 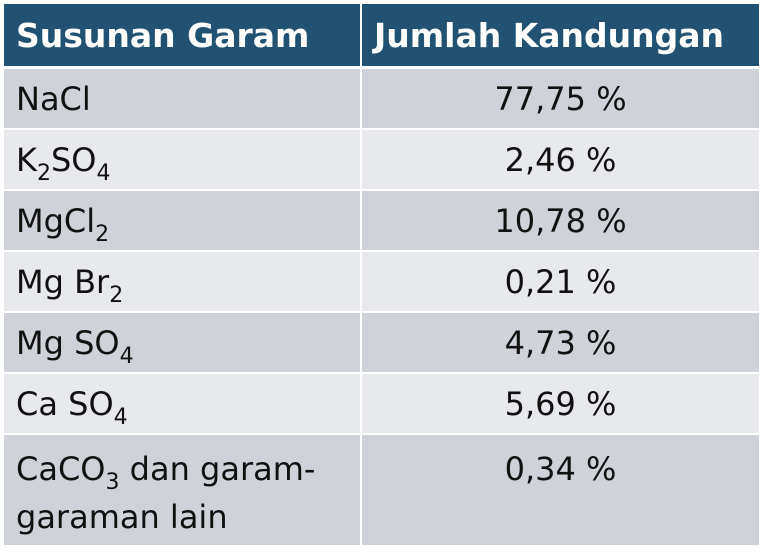 What do you see at coordinates (560, 404) in the screenshot?
I see `salt-percentage: 5,69 %` at bounding box center [560, 404].